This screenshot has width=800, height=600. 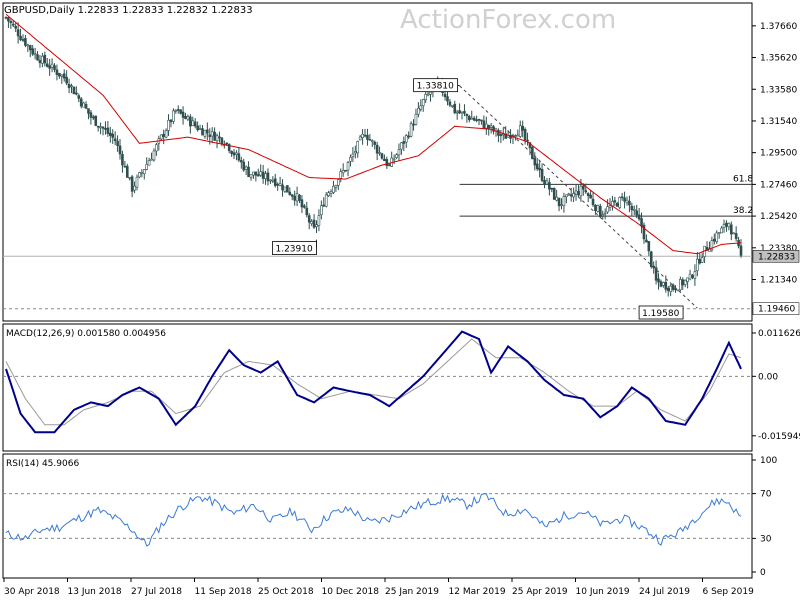 What do you see at coordinates (776, 257) in the screenshot?
I see `current-price-label: 1.22833` at bounding box center [776, 257].